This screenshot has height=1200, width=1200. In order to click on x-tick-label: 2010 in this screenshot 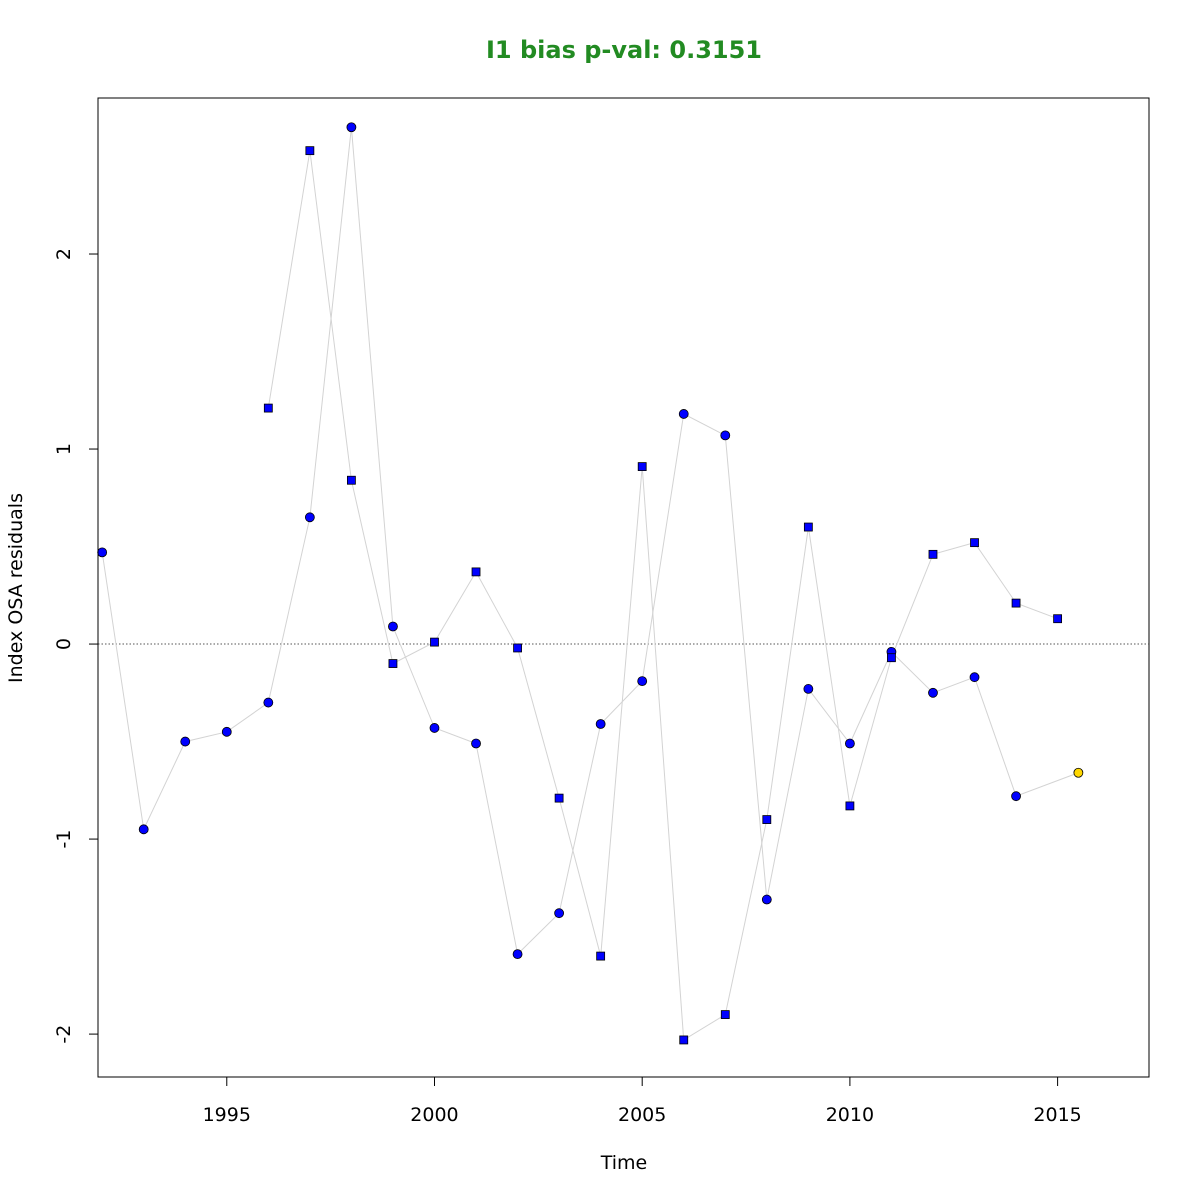, I will do `click(850, 1115)`.